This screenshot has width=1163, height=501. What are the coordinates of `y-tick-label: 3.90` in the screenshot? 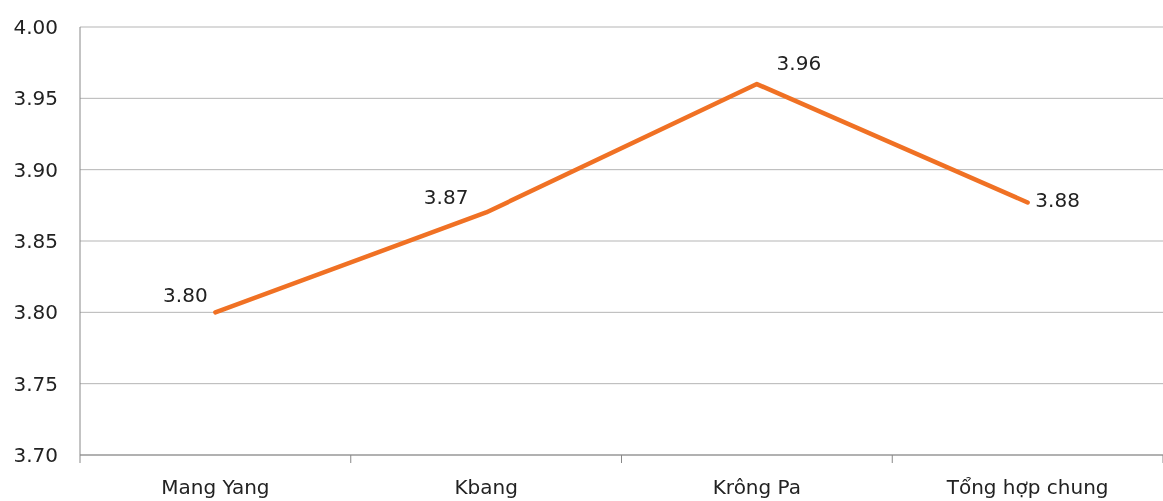 It's located at (35, 169).